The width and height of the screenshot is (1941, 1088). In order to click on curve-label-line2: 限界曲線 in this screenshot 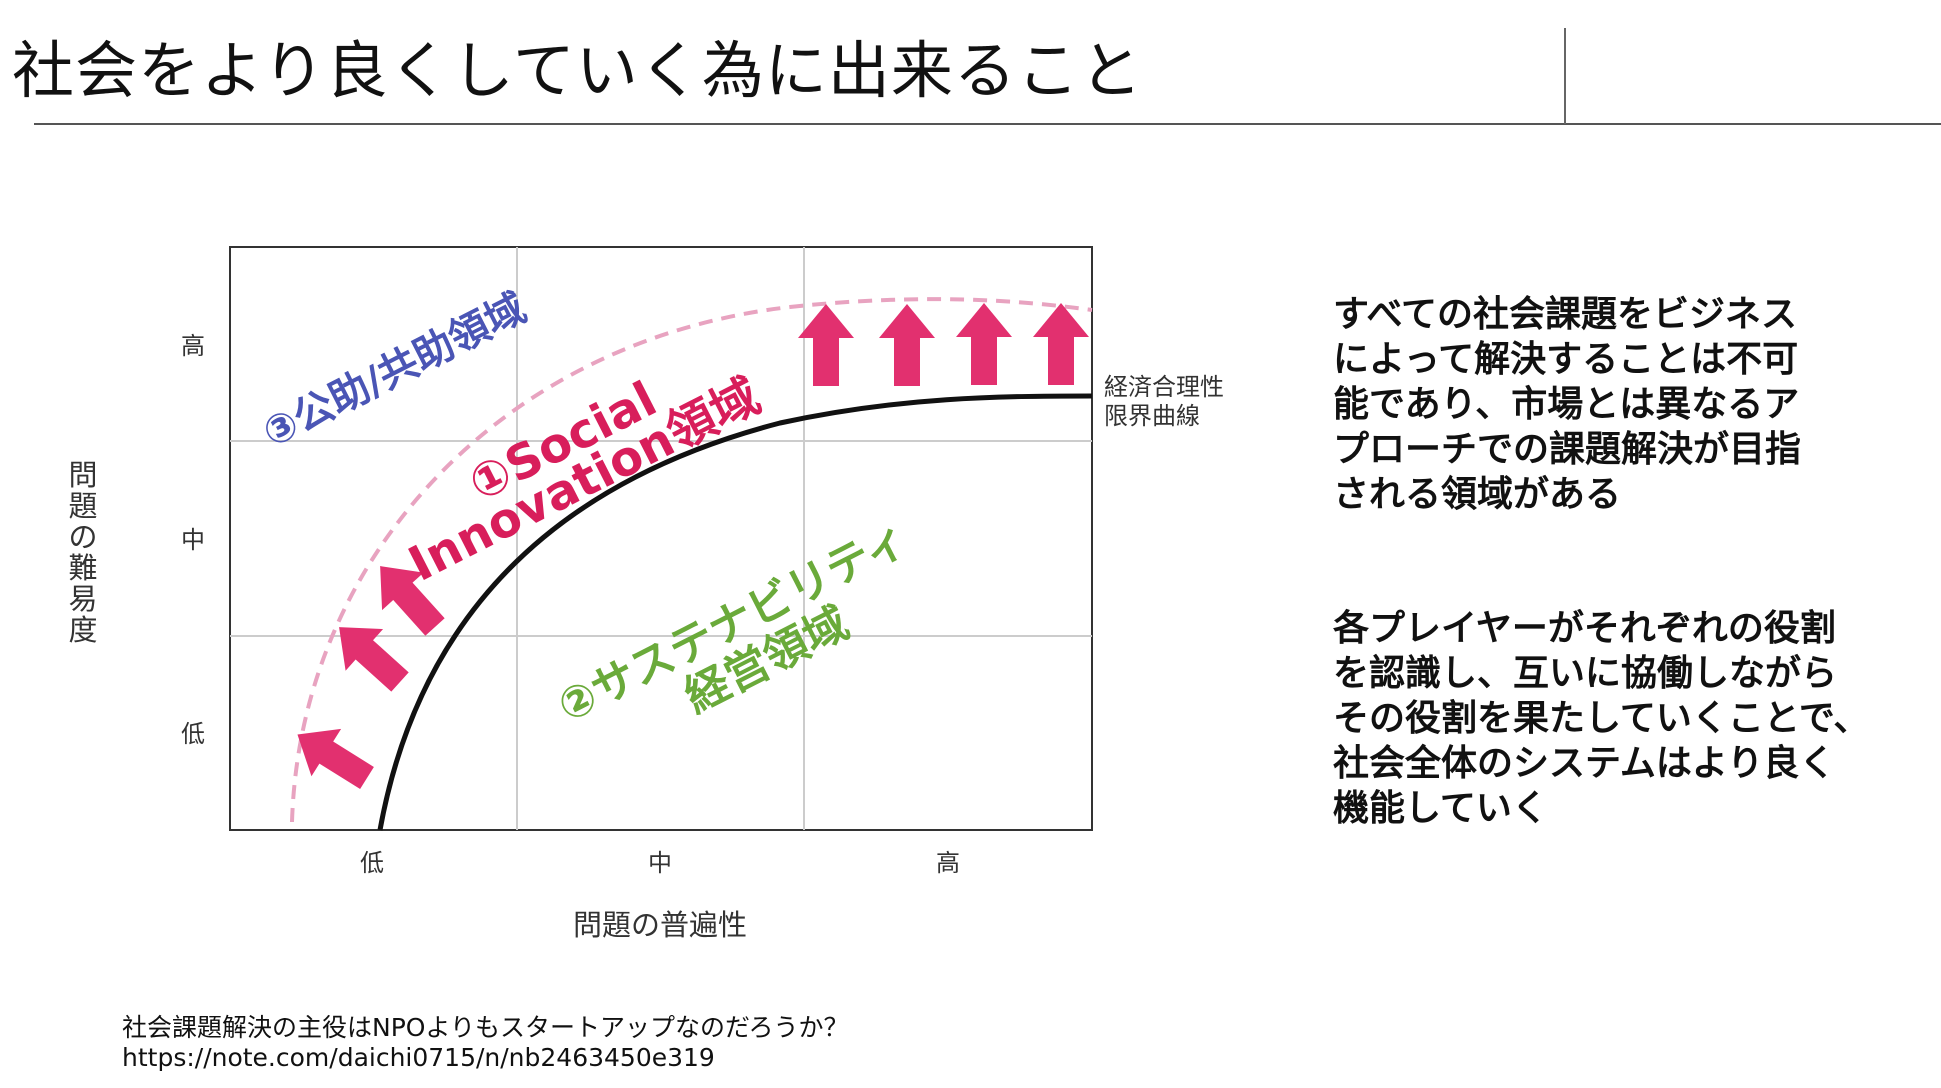, I will do `click(1152, 416)`.